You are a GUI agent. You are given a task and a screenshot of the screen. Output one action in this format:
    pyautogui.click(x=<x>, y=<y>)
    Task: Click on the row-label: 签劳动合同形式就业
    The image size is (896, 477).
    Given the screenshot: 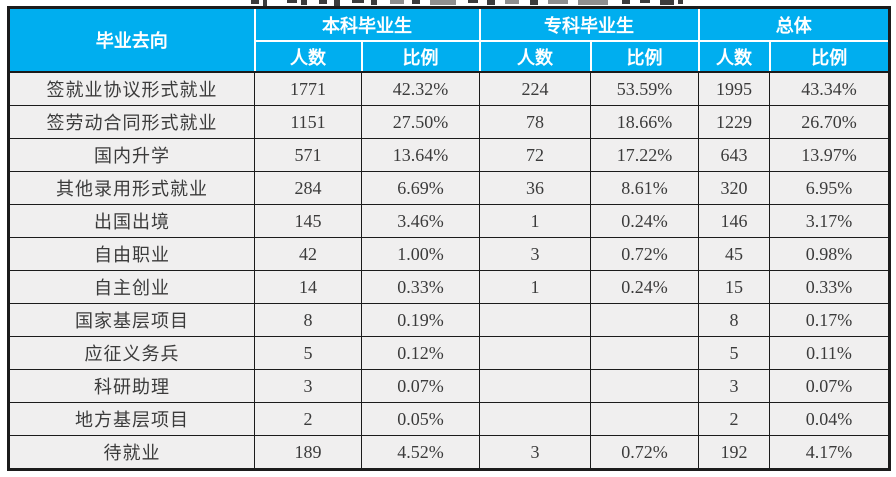 What is the action you would take?
    pyautogui.click(x=131, y=122)
    